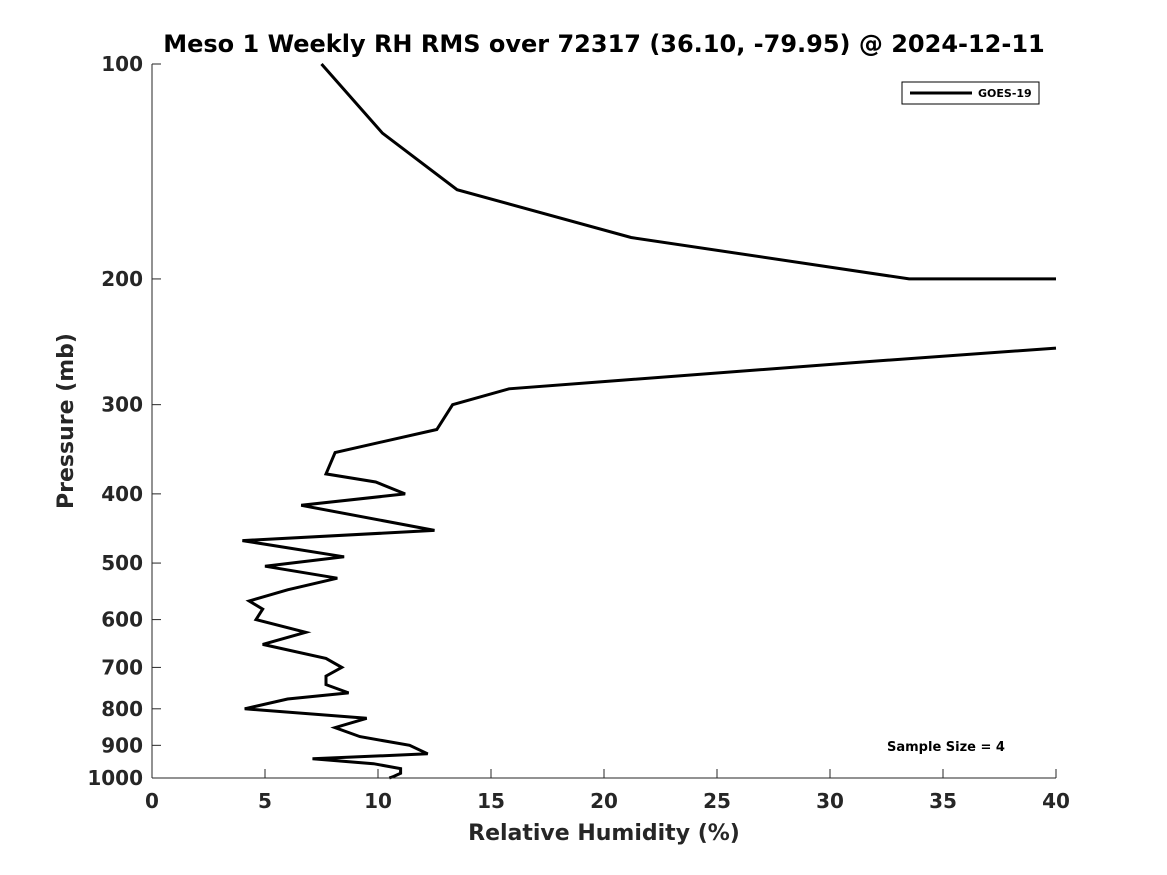  Describe the element at coordinates (830, 801) in the screenshot. I see `x-tick-label: 30` at that location.